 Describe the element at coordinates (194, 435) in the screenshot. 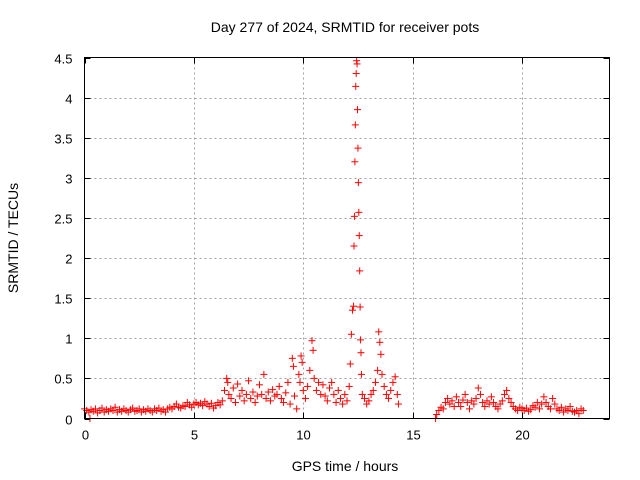

I see `x-tick-label: 5` at that location.